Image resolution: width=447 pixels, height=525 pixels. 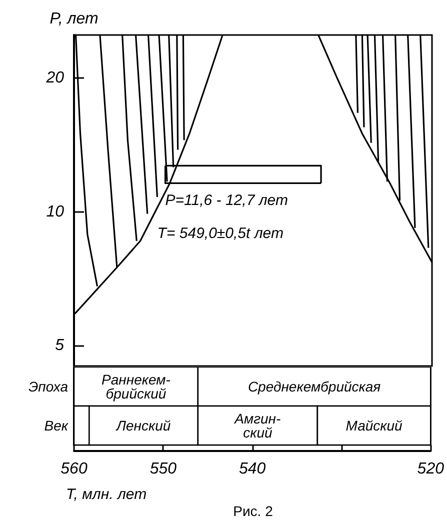 What do you see at coordinates (106, 494) in the screenshot?
I see `x-axis-title: T, млн. лет` at bounding box center [106, 494].